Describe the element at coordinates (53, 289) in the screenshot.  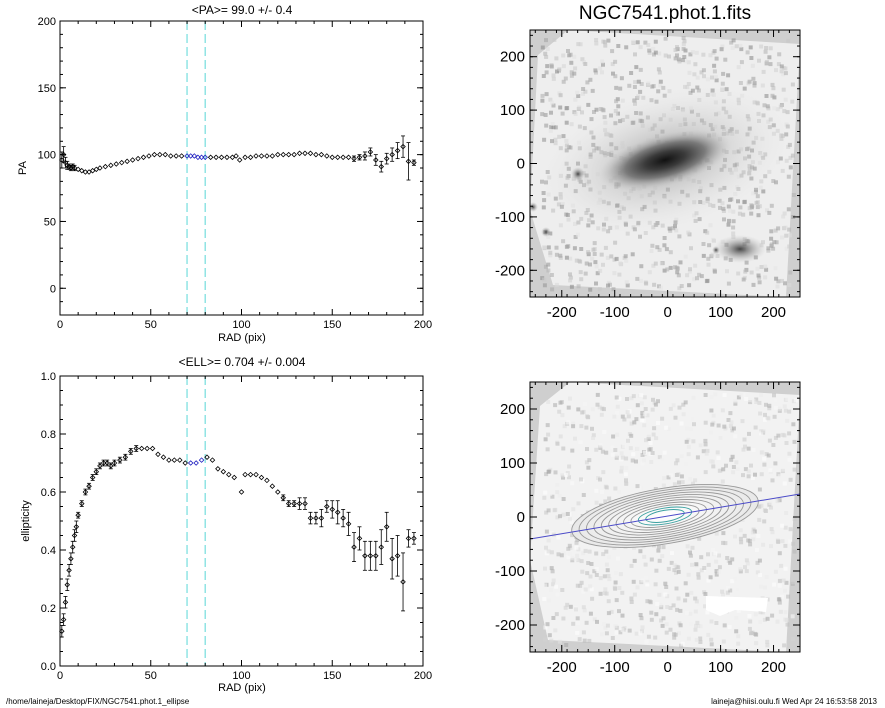
I see `y-tick-label: 0` at that location.